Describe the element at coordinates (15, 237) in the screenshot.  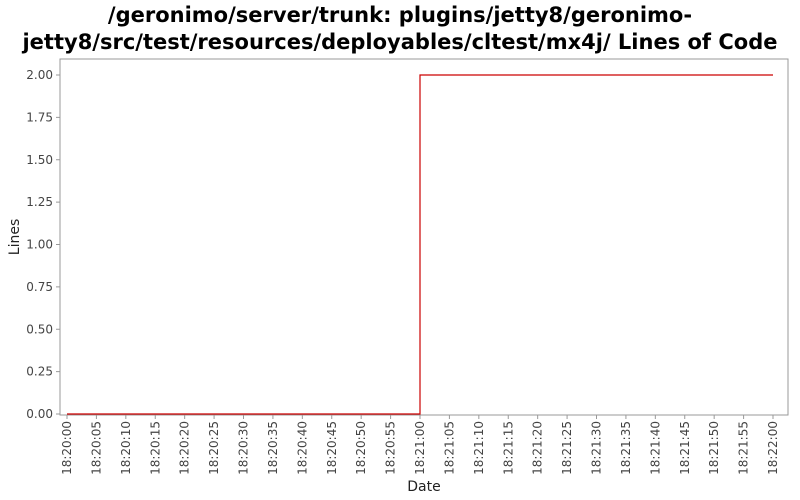
I see `y-axis-title: Lines` at that location.